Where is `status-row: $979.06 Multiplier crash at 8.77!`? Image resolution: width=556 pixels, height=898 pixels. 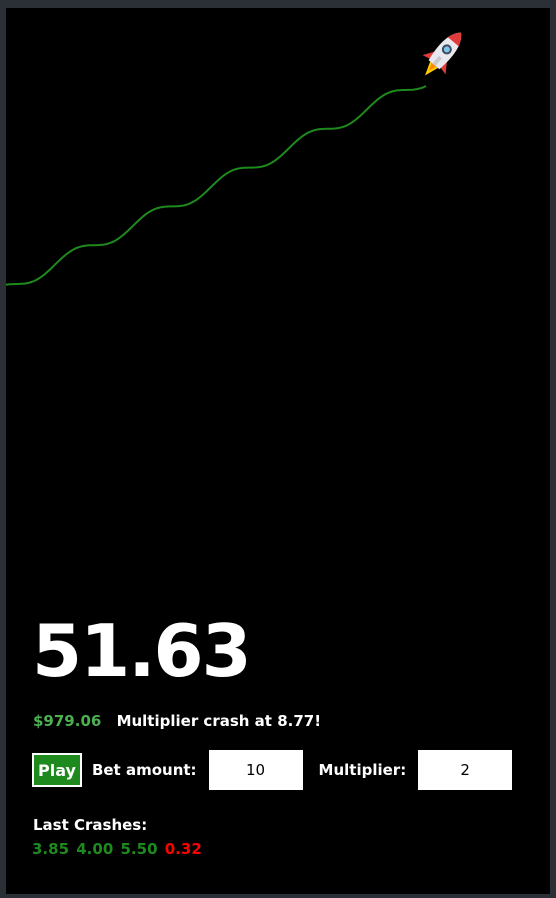 status-row: $979.06 Multiplier crash at 8.77! is located at coordinates (177, 721).